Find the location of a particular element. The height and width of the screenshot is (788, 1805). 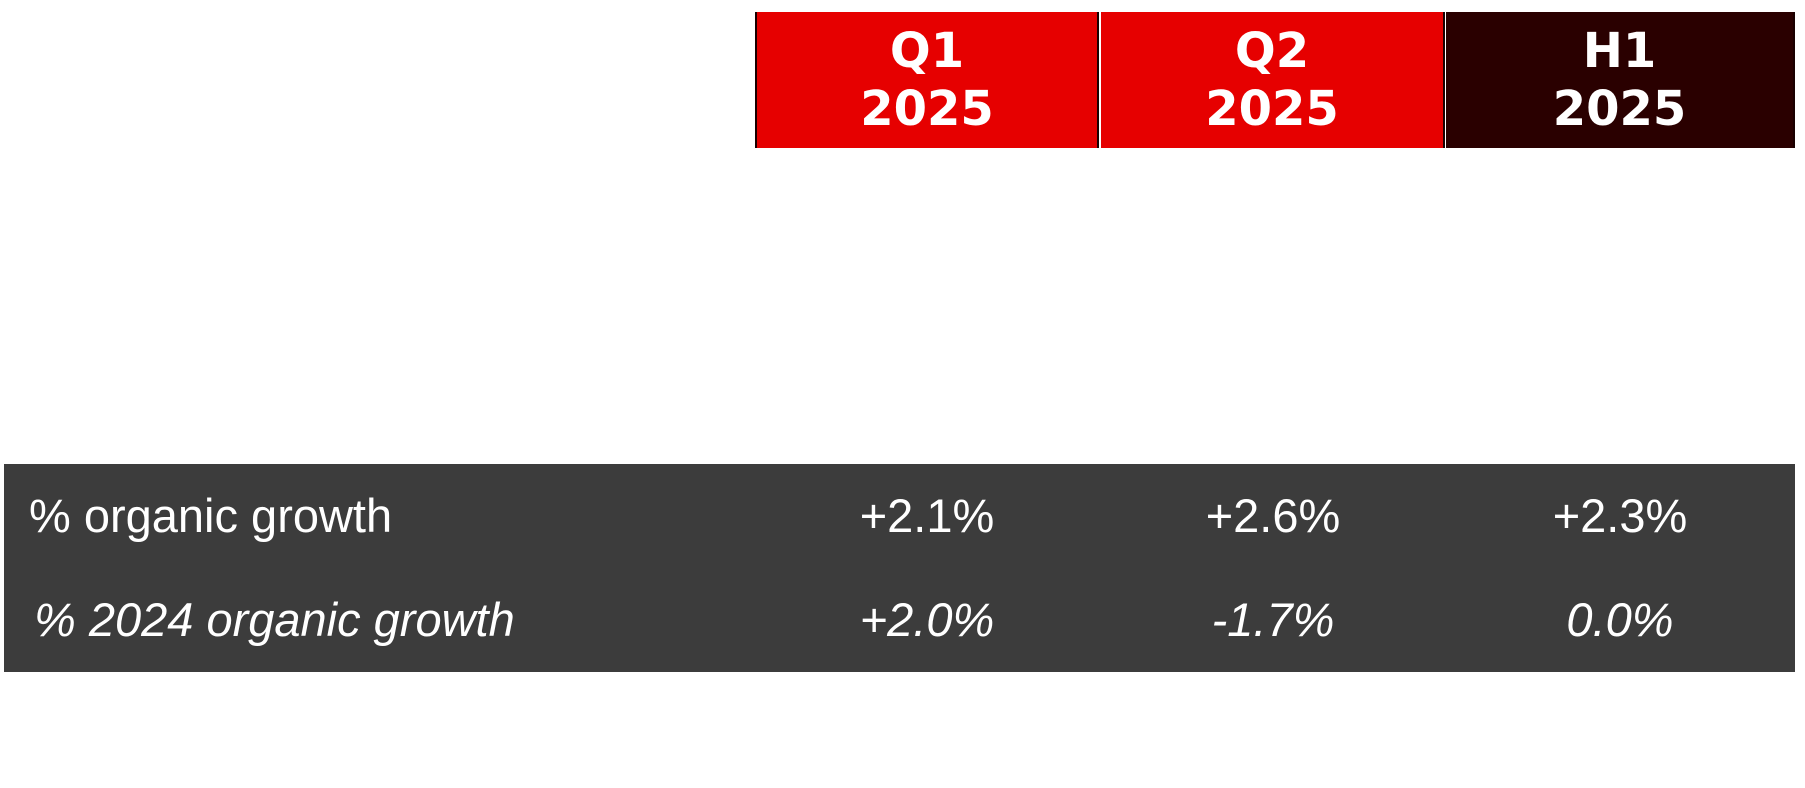

column-header-period: H1 is located at coordinates (1619, 51).